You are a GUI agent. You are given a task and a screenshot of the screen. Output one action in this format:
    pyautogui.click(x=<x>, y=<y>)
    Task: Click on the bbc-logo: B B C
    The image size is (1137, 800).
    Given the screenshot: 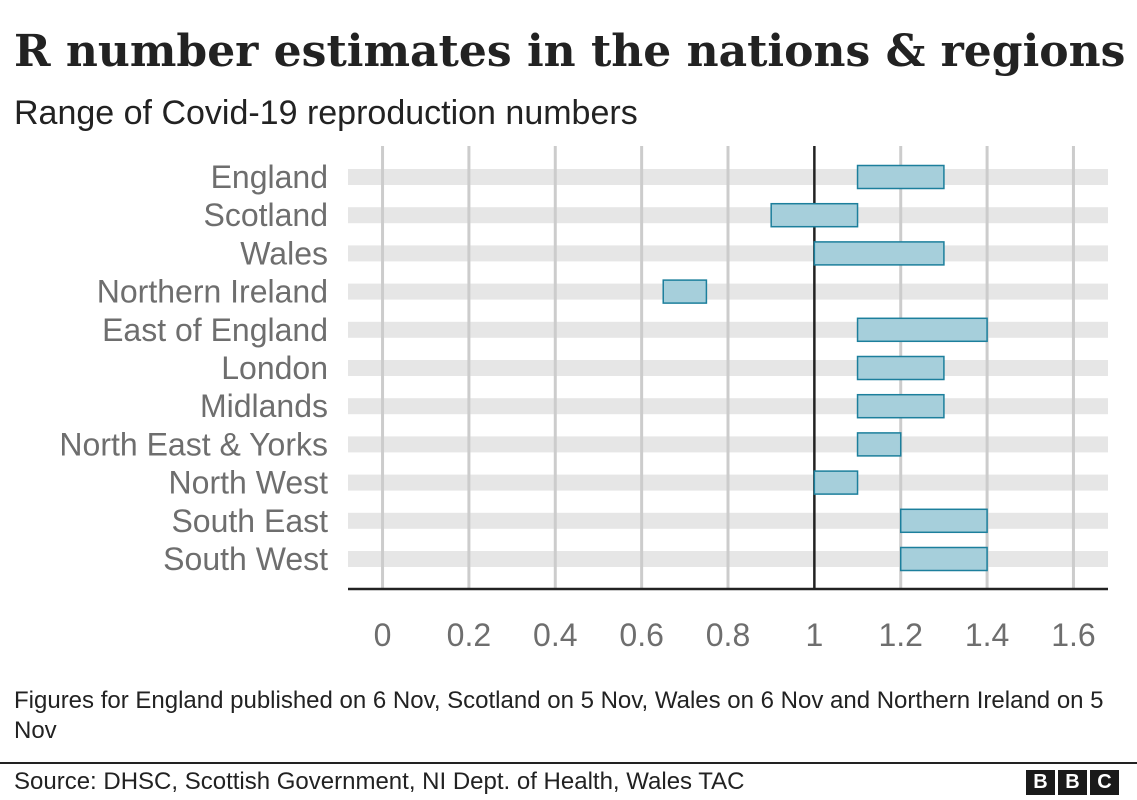 What is the action you would take?
    pyautogui.click(x=1072, y=782)
    